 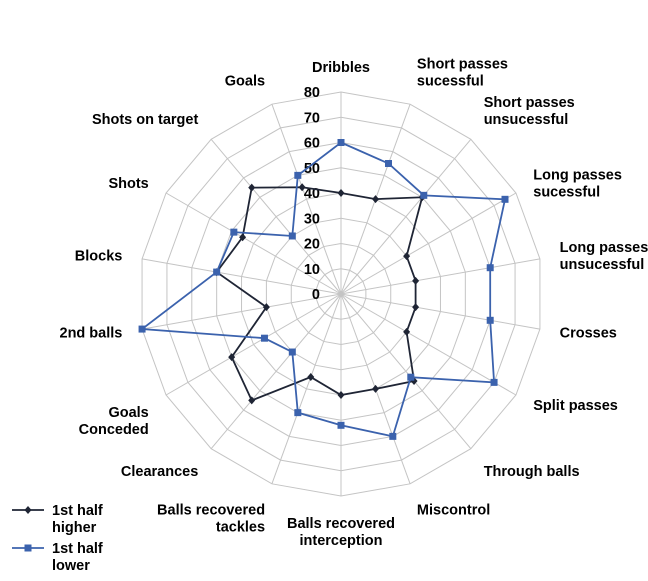 What do you see at coordinates (316, 295) in the screenshot?
I see `tick-label: 0` at bounding box center [316, 295].